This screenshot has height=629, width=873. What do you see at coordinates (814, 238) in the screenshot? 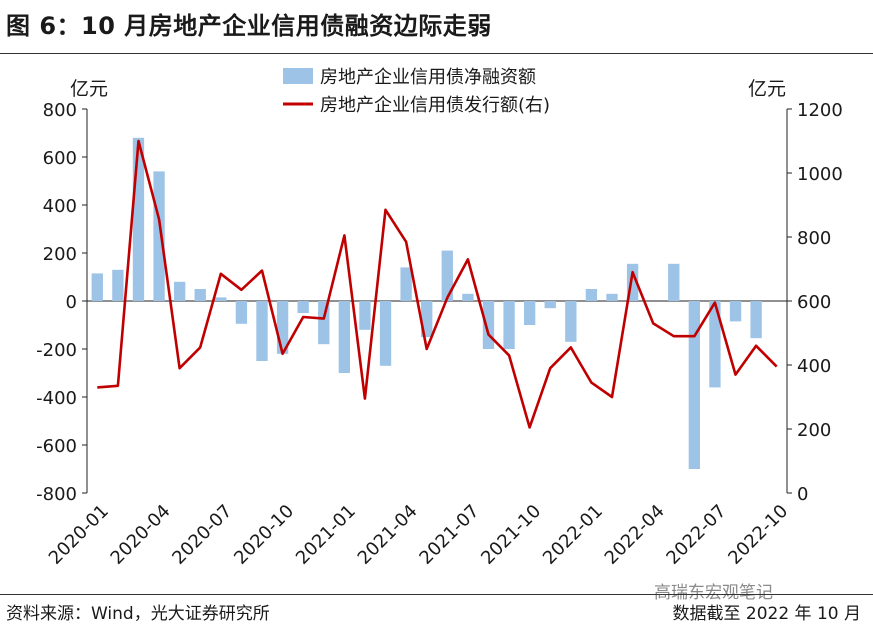
I see `y-right-tick-label: 800` at bounding box center [814, 238].